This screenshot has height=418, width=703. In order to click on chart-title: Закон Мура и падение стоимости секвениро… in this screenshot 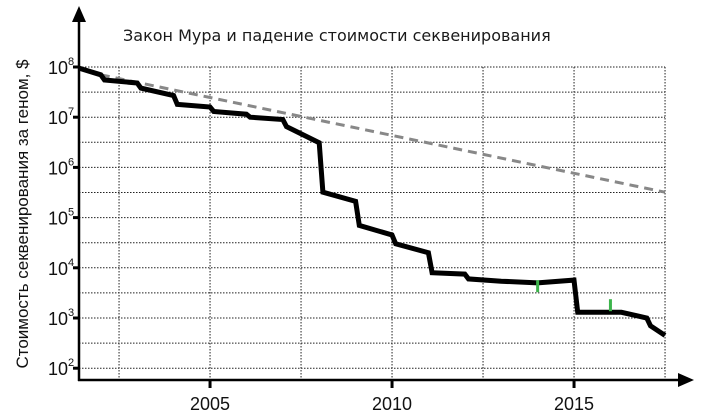, I will do `click(337, 35)`.